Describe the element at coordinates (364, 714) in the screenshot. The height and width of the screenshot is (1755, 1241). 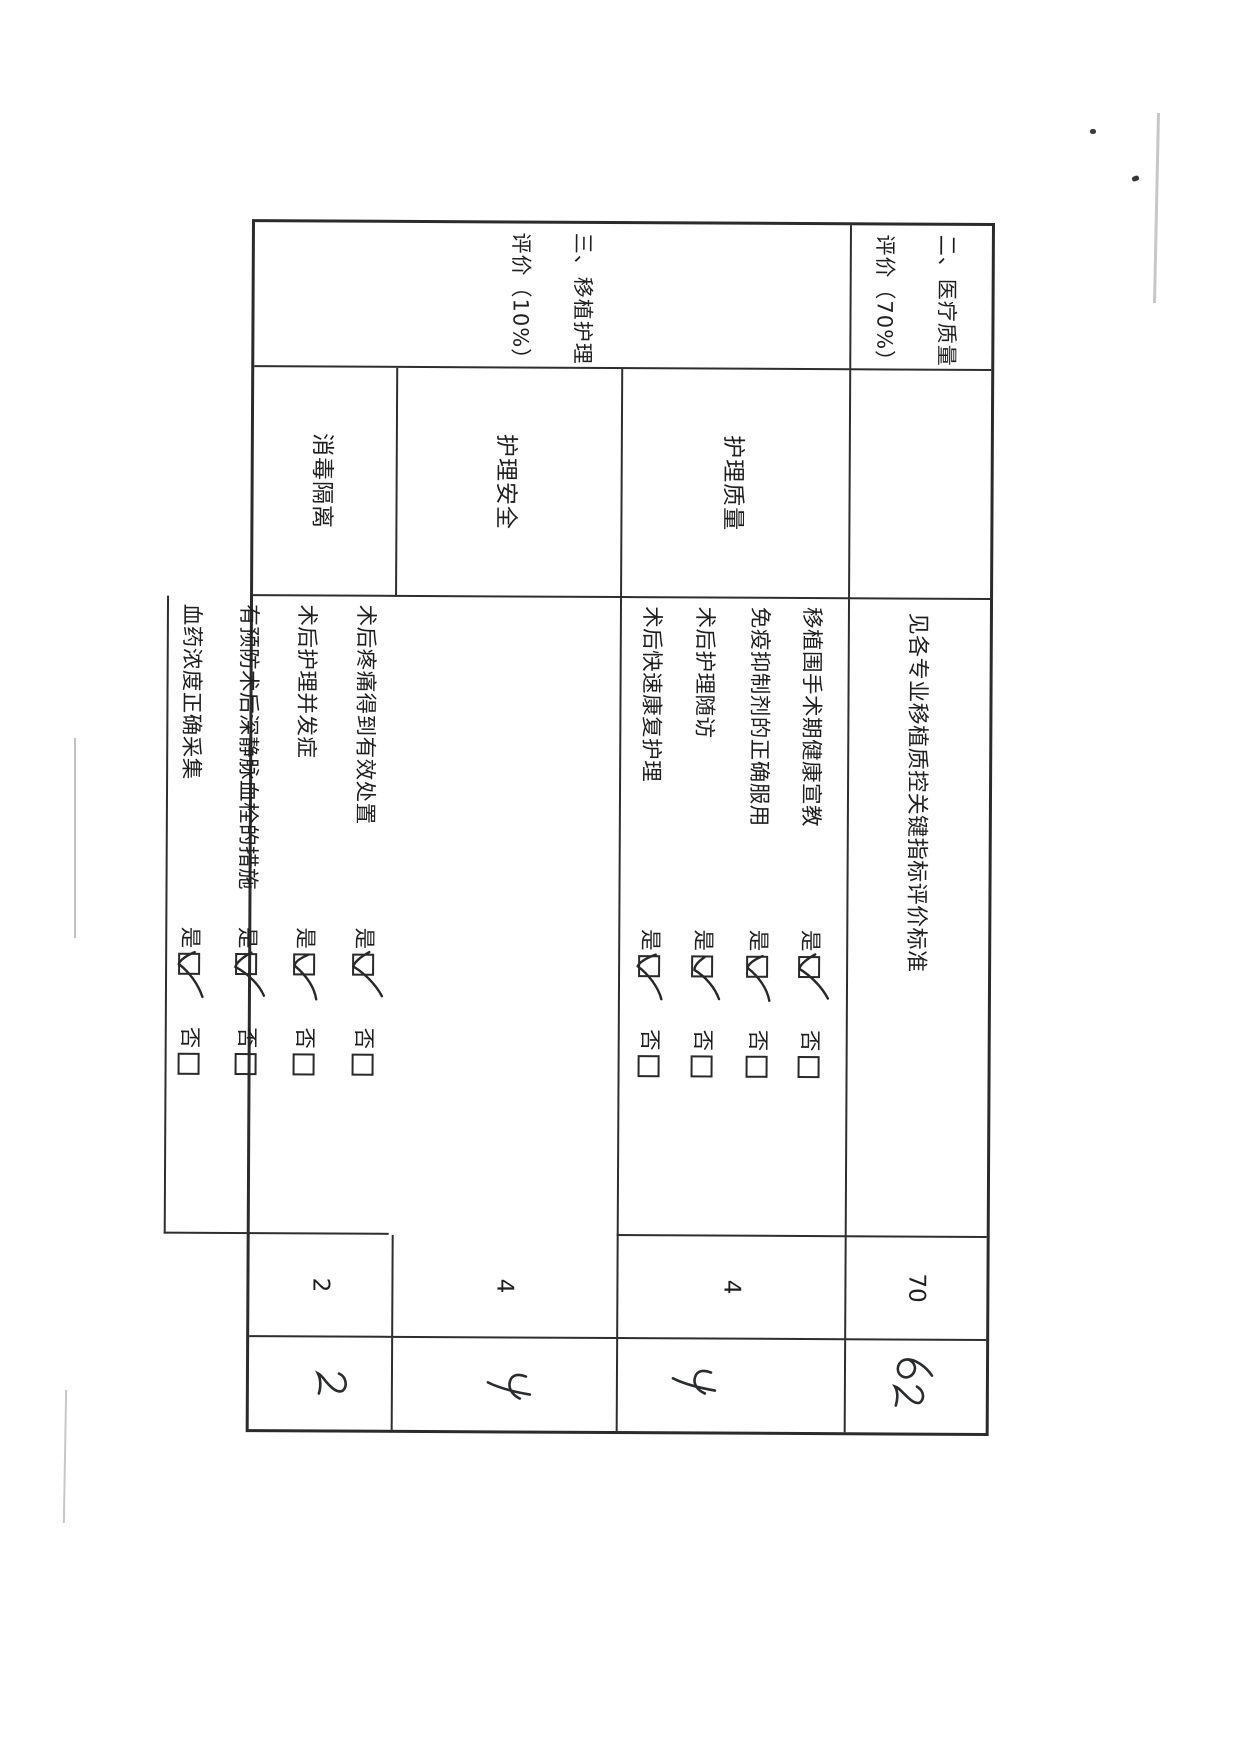
I see `indicator-label: 术后疼痛得到有效处置` at that location.